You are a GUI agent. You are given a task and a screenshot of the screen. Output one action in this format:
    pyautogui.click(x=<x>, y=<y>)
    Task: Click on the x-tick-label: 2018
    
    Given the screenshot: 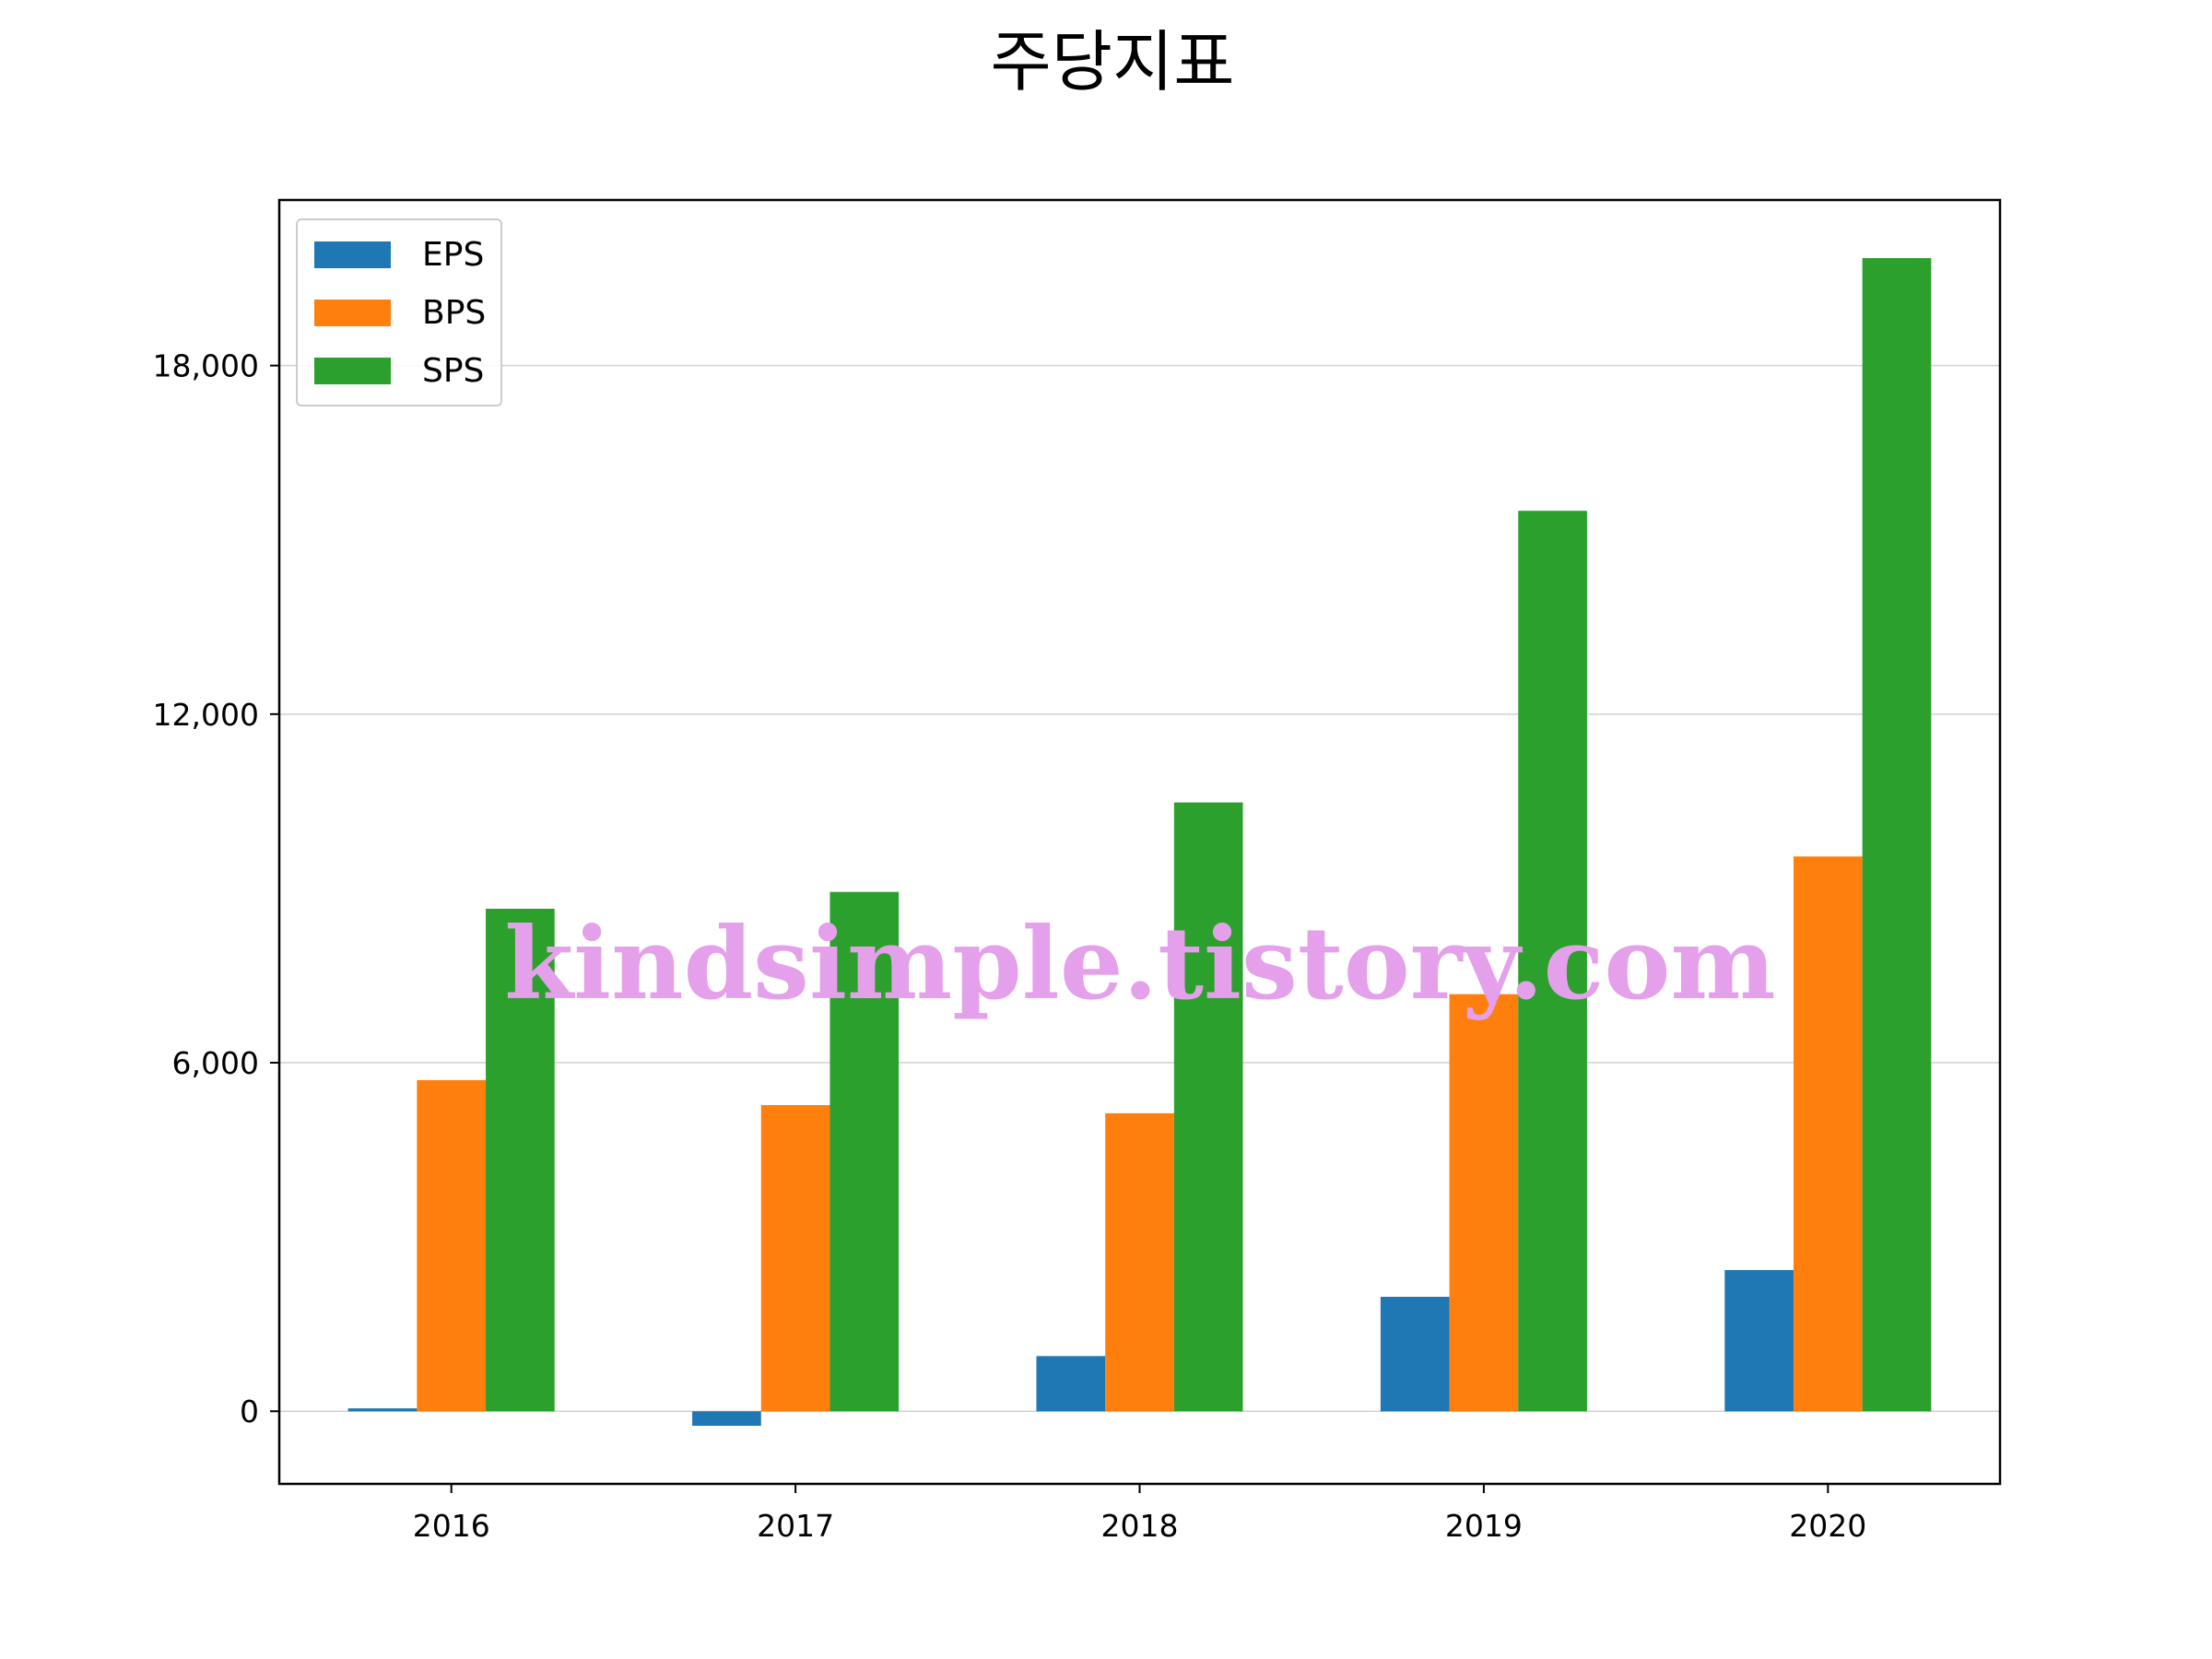 What is the action you would take?
    pyautogui.click(x=1140, y=1526)
    